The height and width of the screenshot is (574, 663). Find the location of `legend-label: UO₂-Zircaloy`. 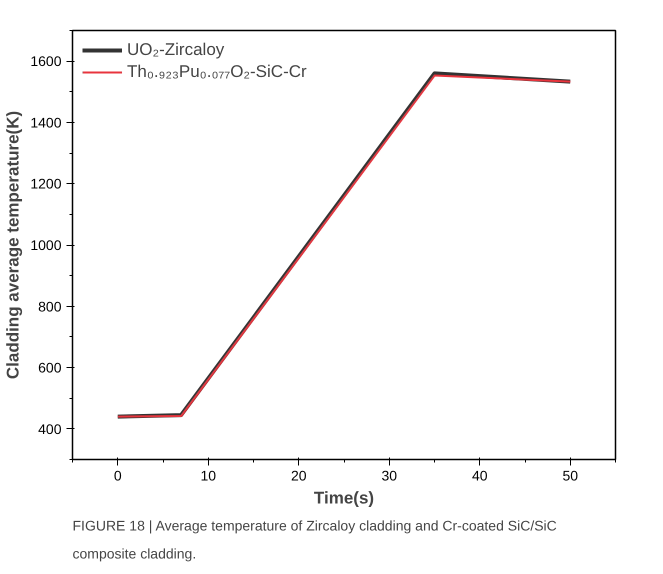

legend-label: UO₂-Zircaloy is located at coordinates (175, 50).